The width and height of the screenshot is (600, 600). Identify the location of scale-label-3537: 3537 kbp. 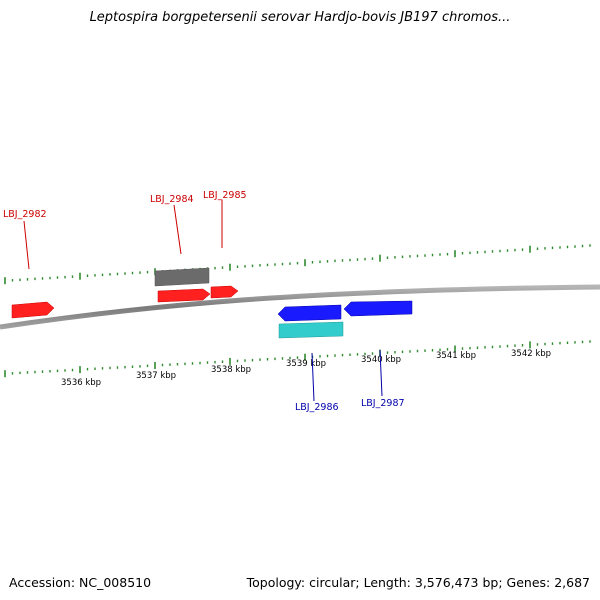
(156, 376).